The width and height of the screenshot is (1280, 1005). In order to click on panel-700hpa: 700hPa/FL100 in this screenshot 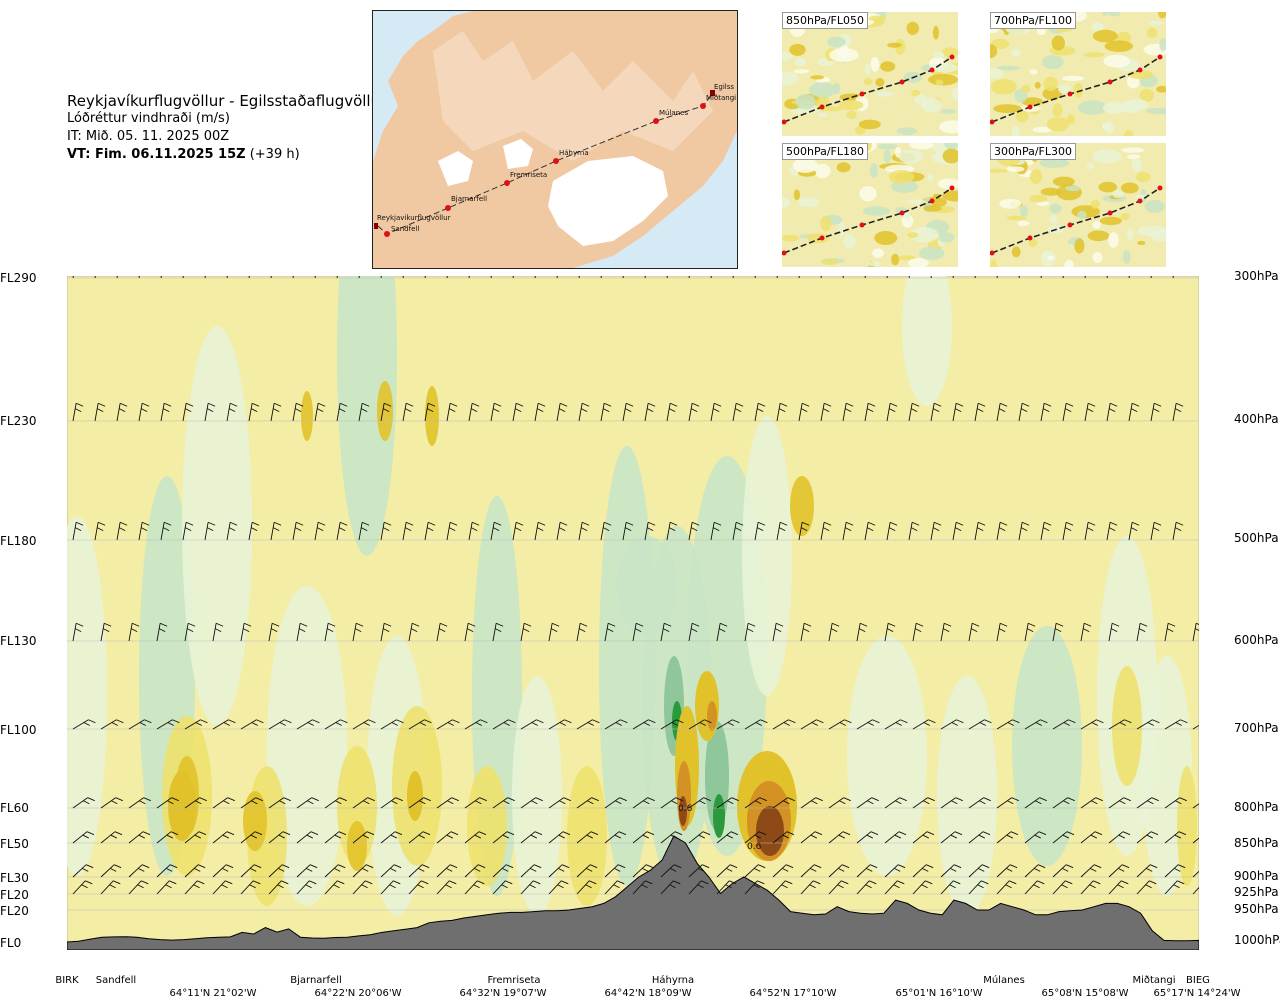, I will do `click(1078, 74)`.